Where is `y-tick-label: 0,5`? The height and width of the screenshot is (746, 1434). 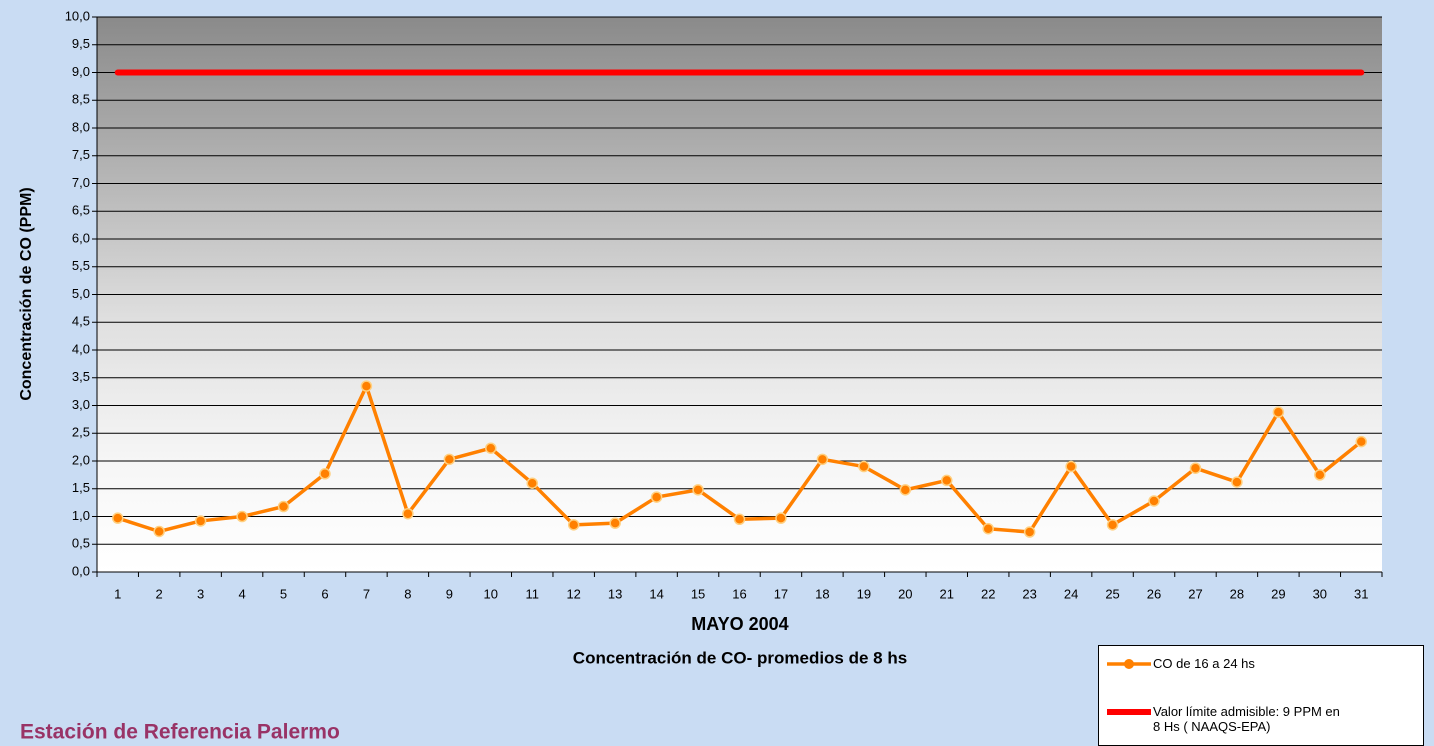 y-tick-label: 0,5 is located at coordinates (81, 543).